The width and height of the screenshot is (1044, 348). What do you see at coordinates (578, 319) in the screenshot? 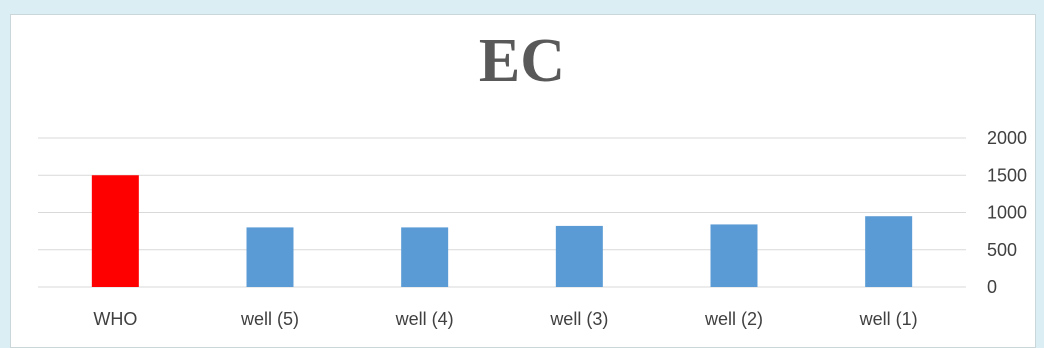
I see `x-tick-label: well (3)` at bounding box center [578, 319].